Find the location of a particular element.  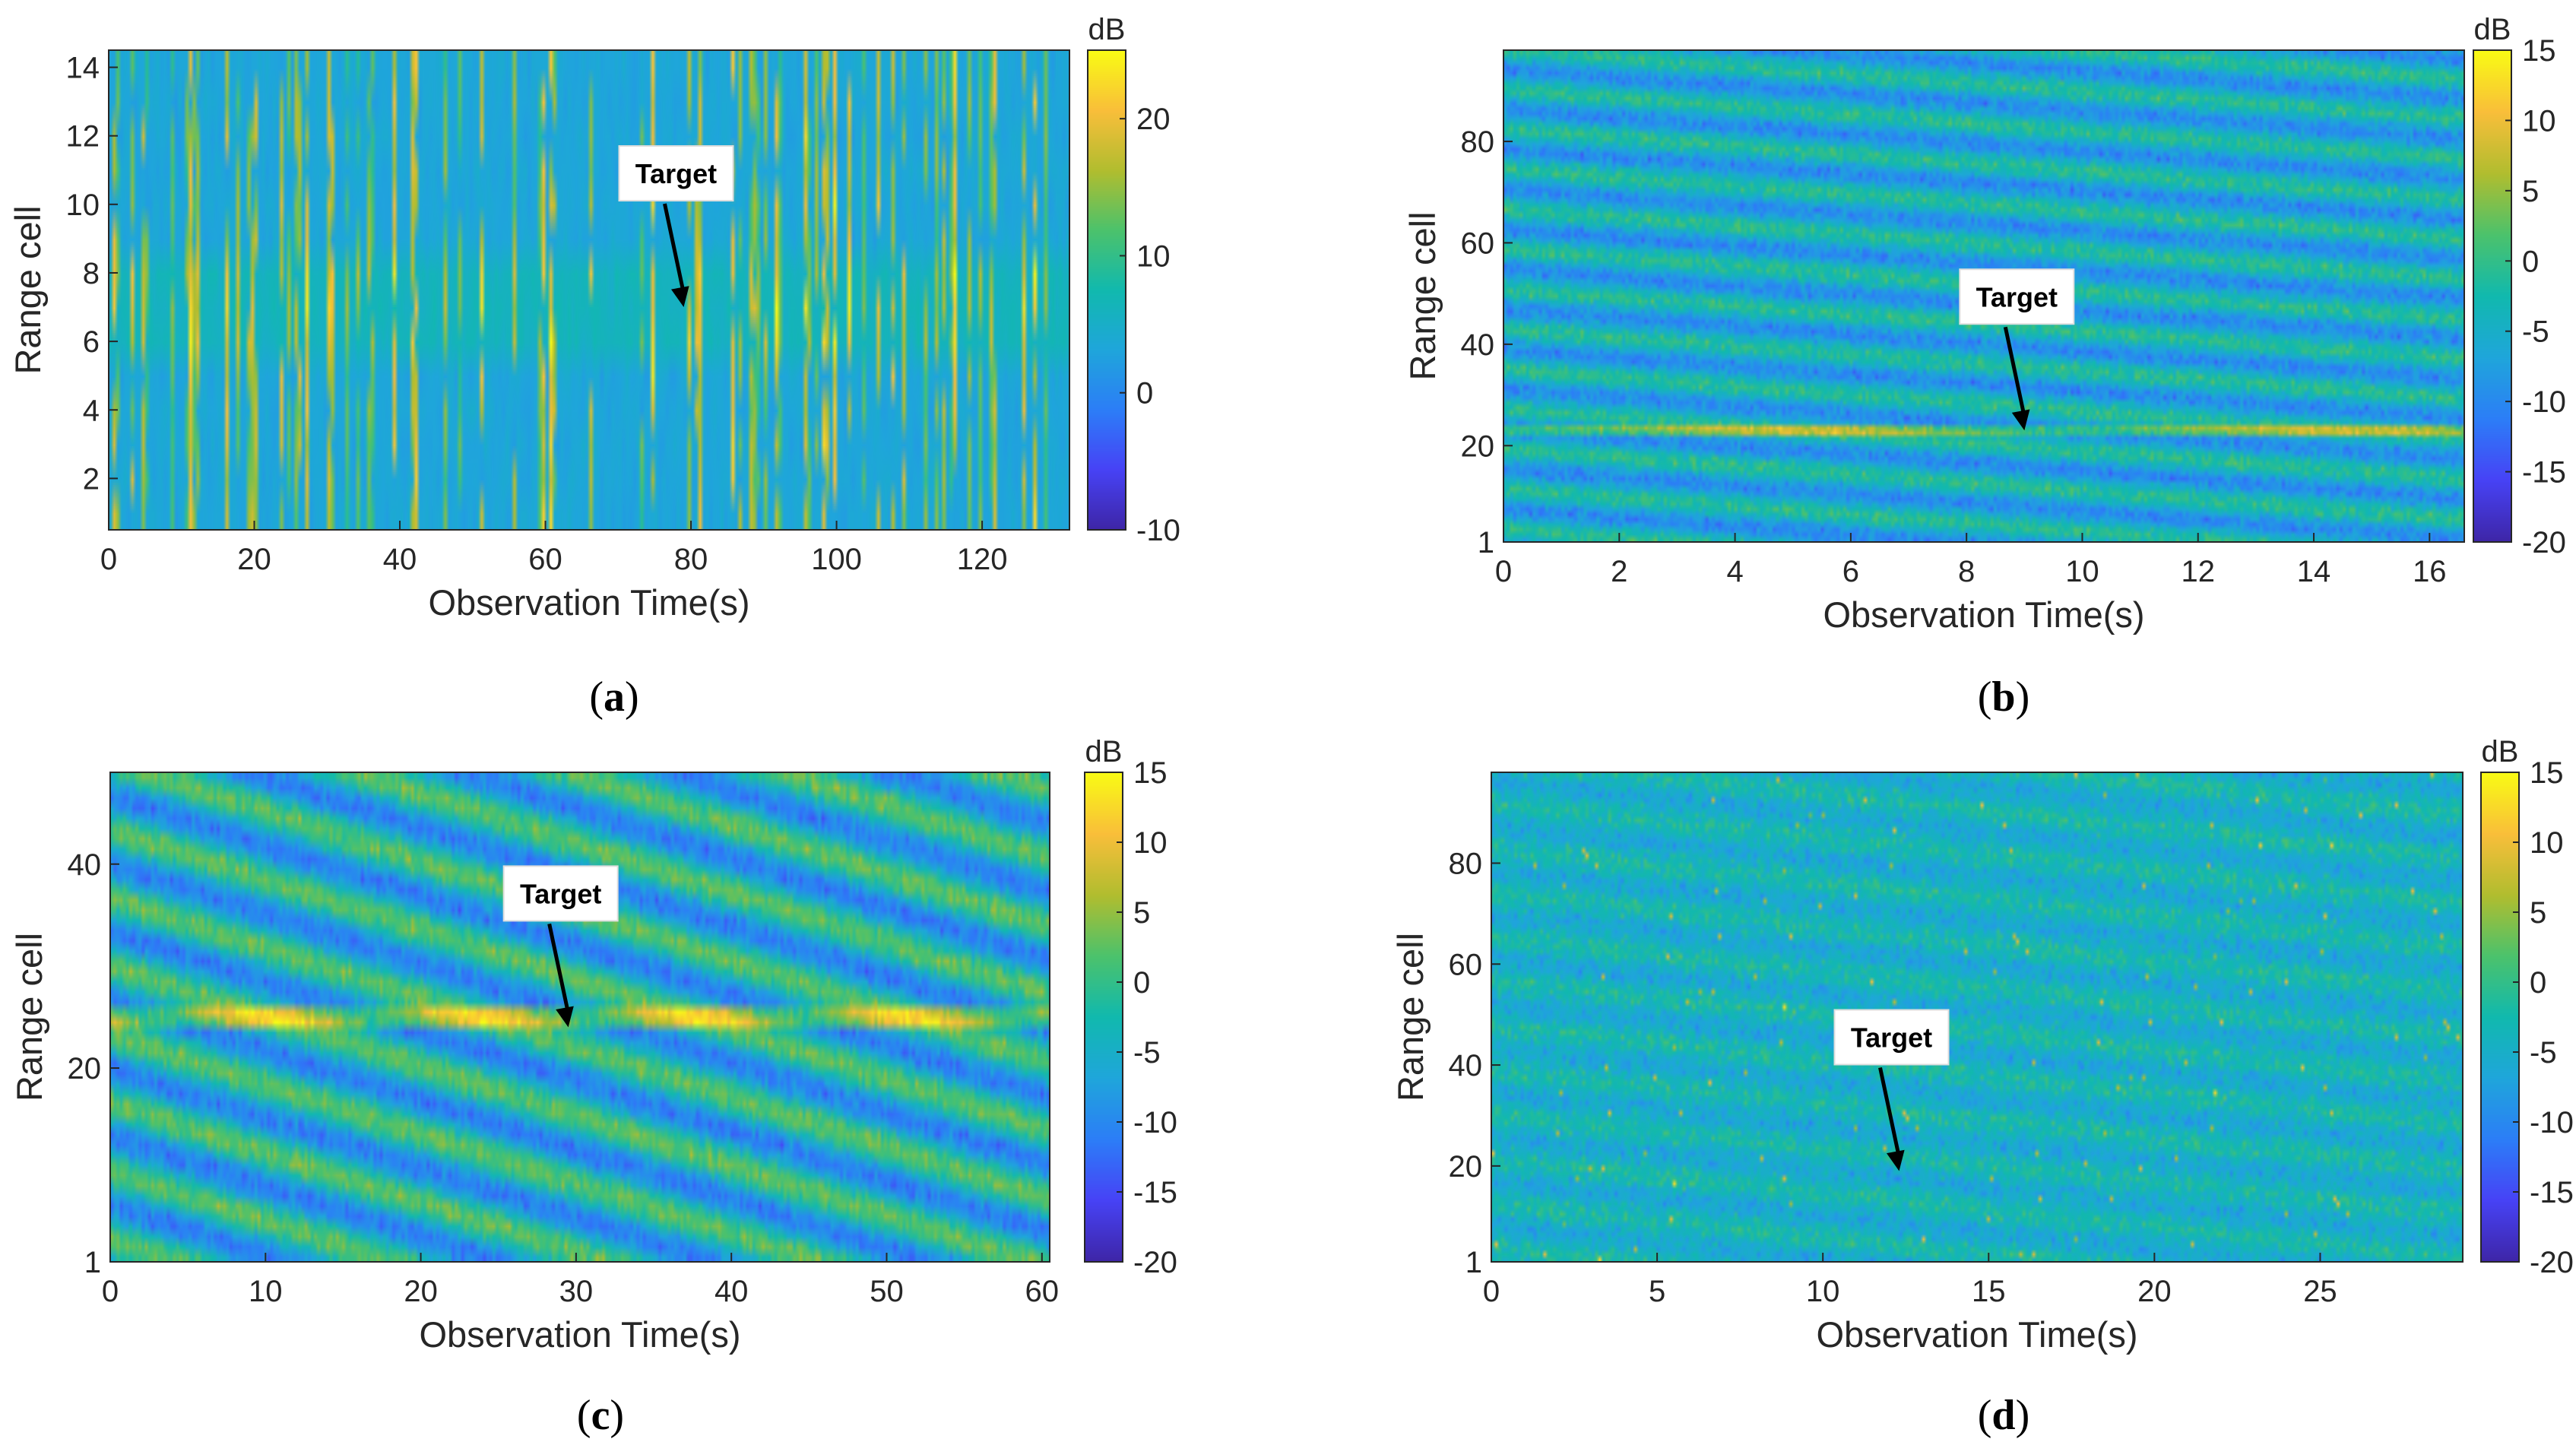

x-tick-label: 25 is located at coordinates (2320, 1291).